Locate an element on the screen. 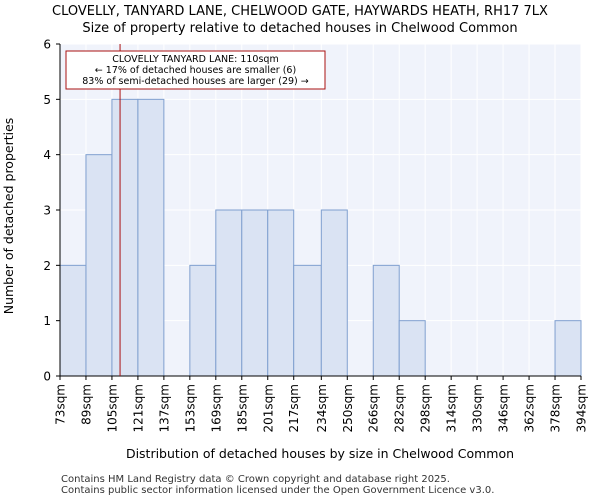 This screenshot has width=600, height=500. y-tick-label: 2 is located at coordinates (47, 266).